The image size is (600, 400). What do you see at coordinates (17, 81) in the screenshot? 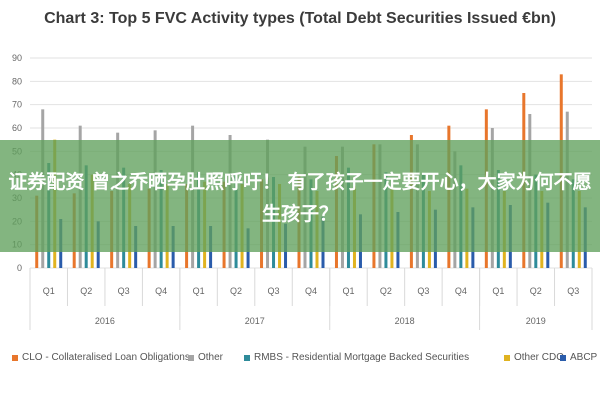
I see `y-tick-label: 80` at bounding box center [17, 81].